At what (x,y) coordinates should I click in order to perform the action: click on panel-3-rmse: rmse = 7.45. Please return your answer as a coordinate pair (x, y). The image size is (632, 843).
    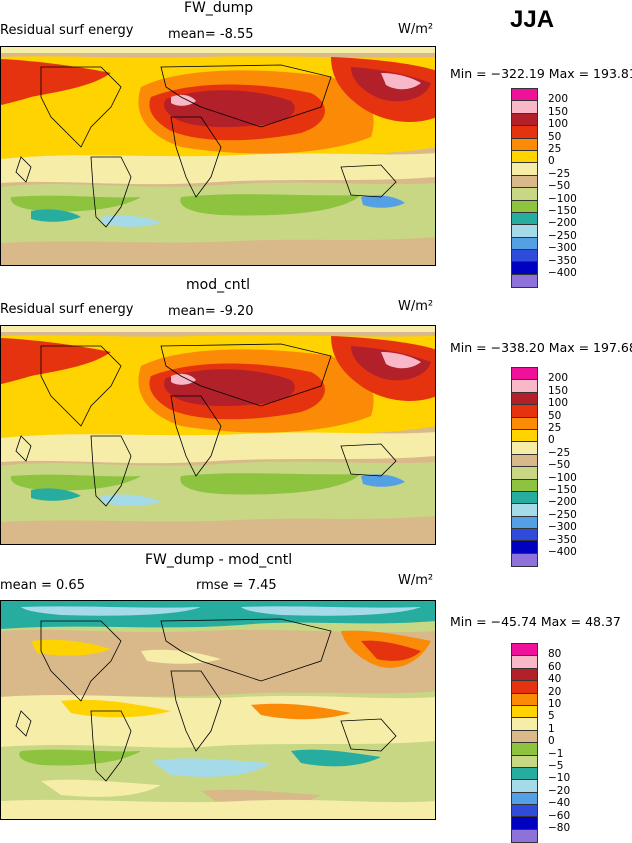
    Looking at the image, I should click on (236, 585).